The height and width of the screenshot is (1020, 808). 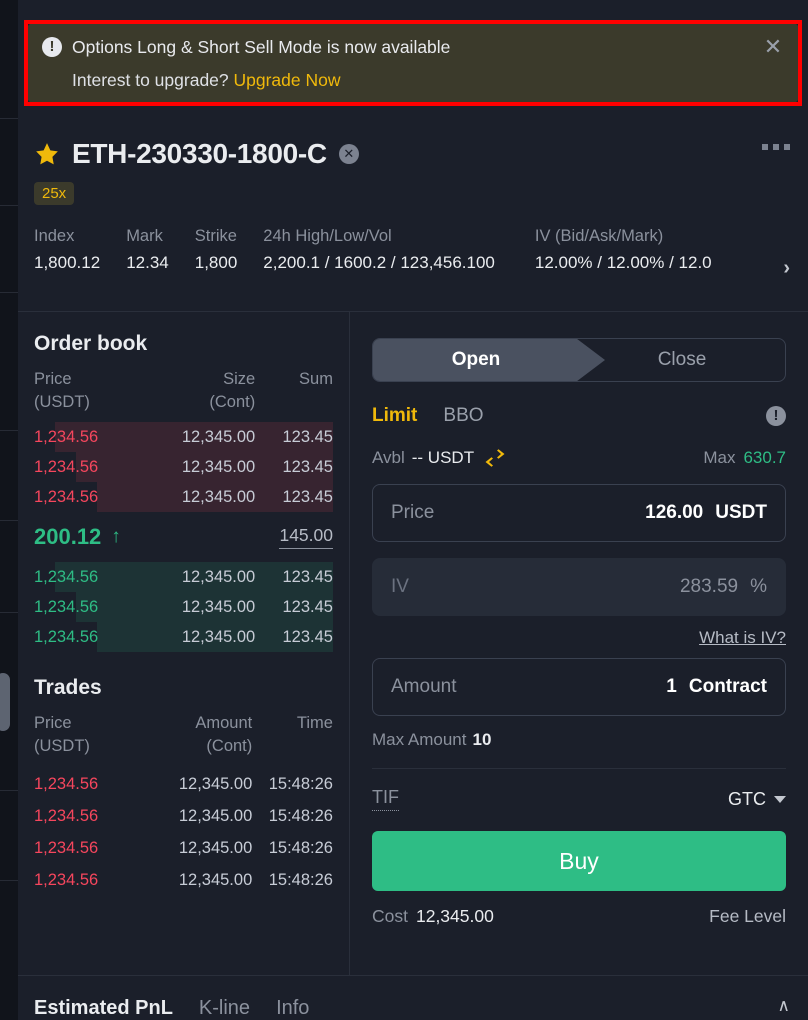 What do you see at coordinates (395, 415) in the screenshot?
I see `tab-limit: Limit` at bounding box center [395, 415].